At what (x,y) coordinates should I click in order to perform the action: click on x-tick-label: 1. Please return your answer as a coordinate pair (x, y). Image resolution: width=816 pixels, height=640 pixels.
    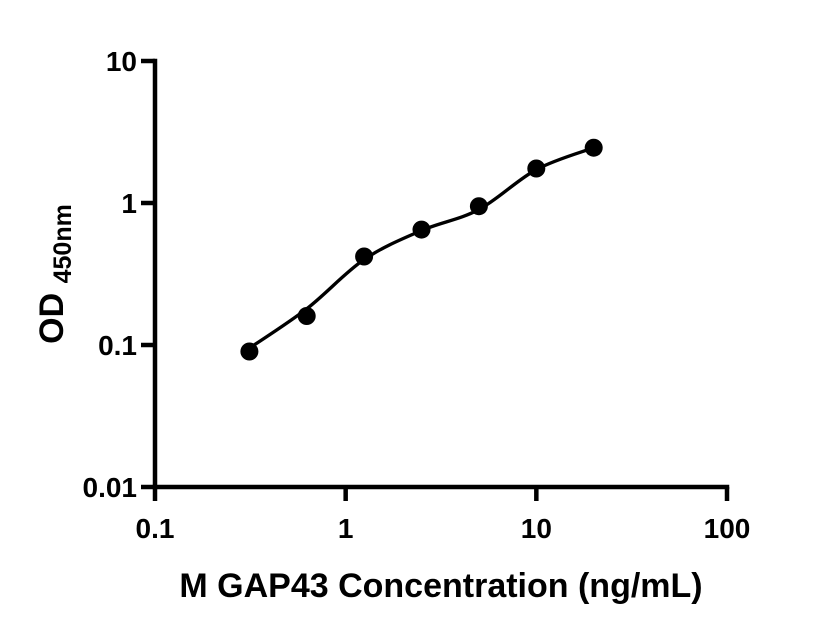
    Looking at the image, I should click on (346, 528).